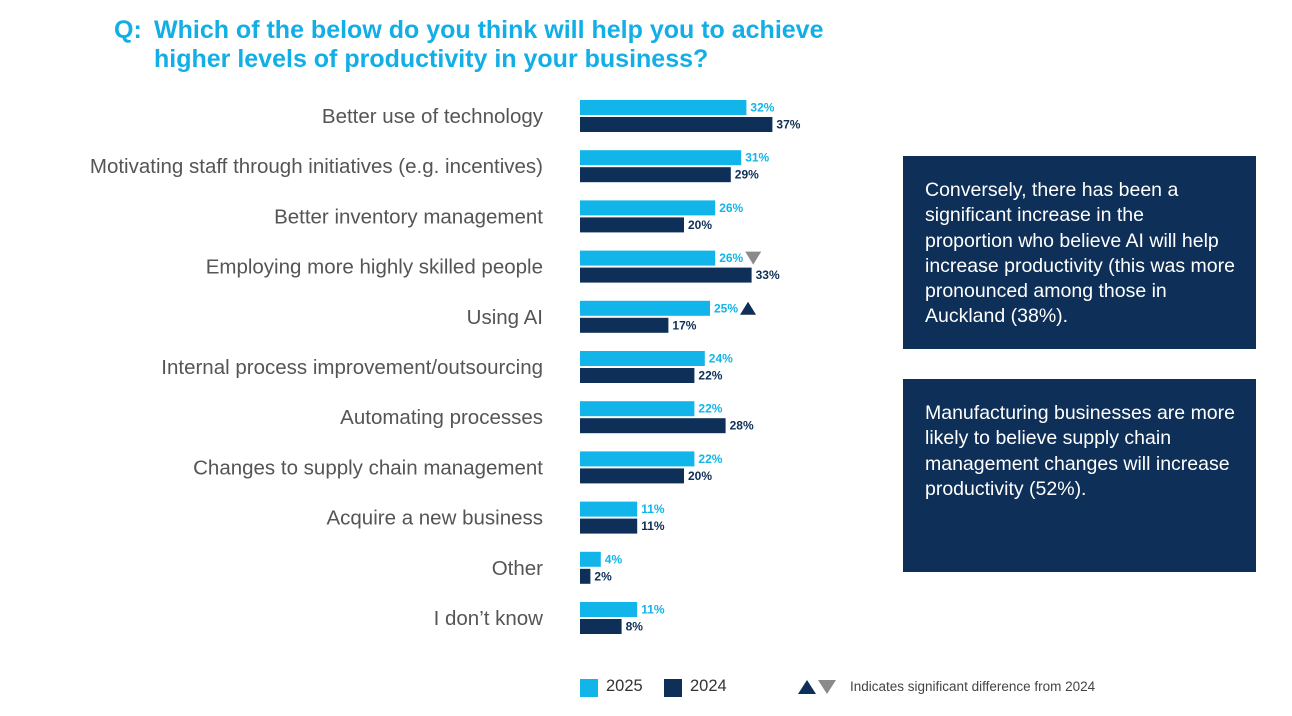  Describe the element at coordinates (726, 308) in the screenshot. I see `value-label-2025: 25%` at that location.